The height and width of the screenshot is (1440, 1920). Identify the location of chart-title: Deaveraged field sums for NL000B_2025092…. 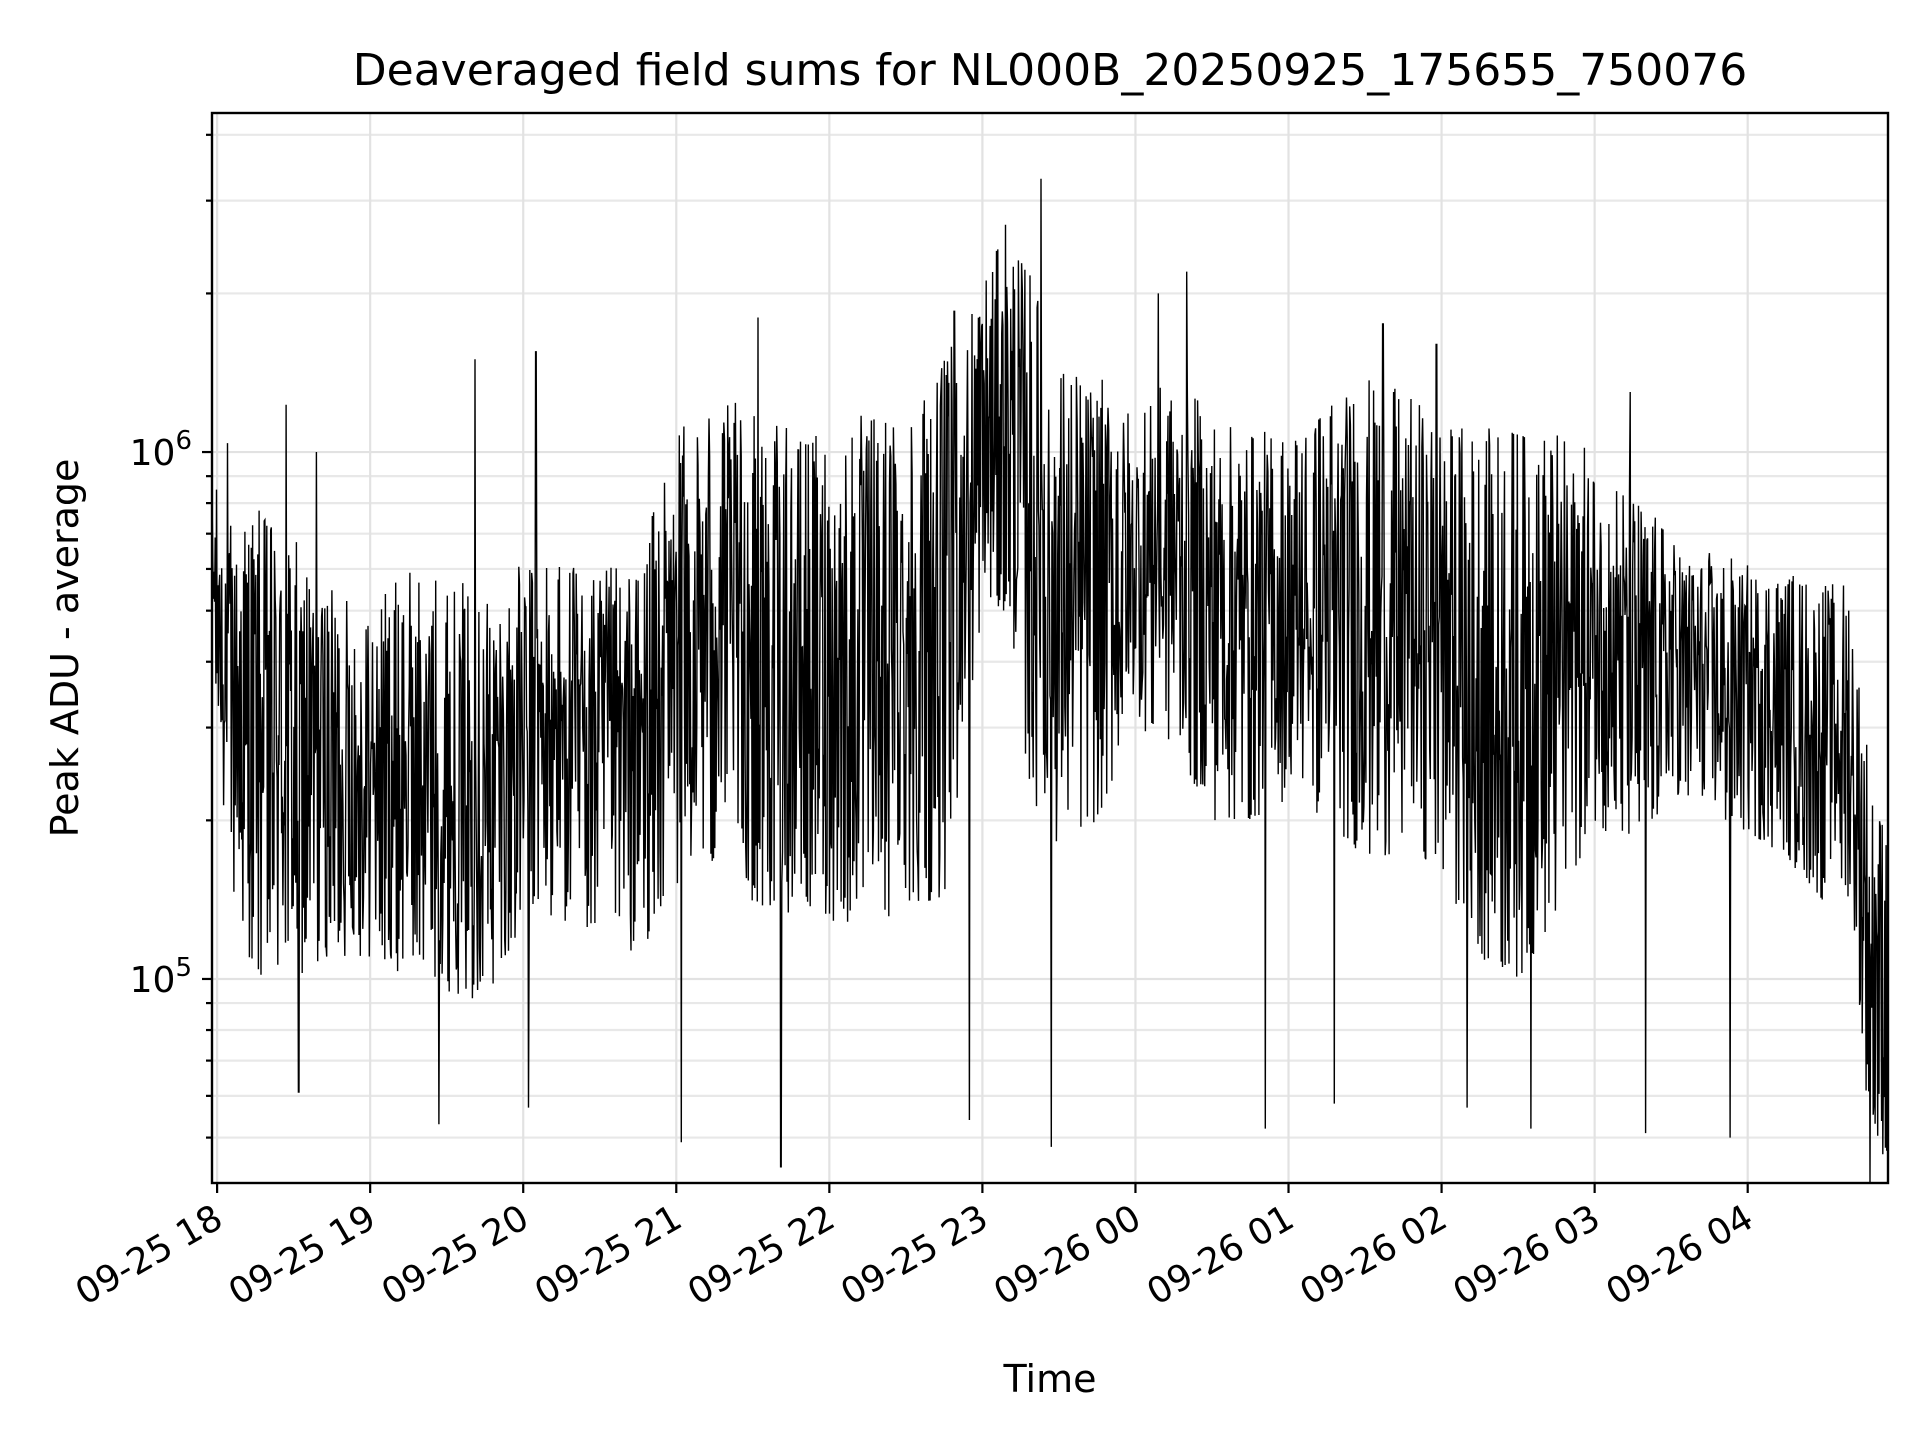
(1050, 70).